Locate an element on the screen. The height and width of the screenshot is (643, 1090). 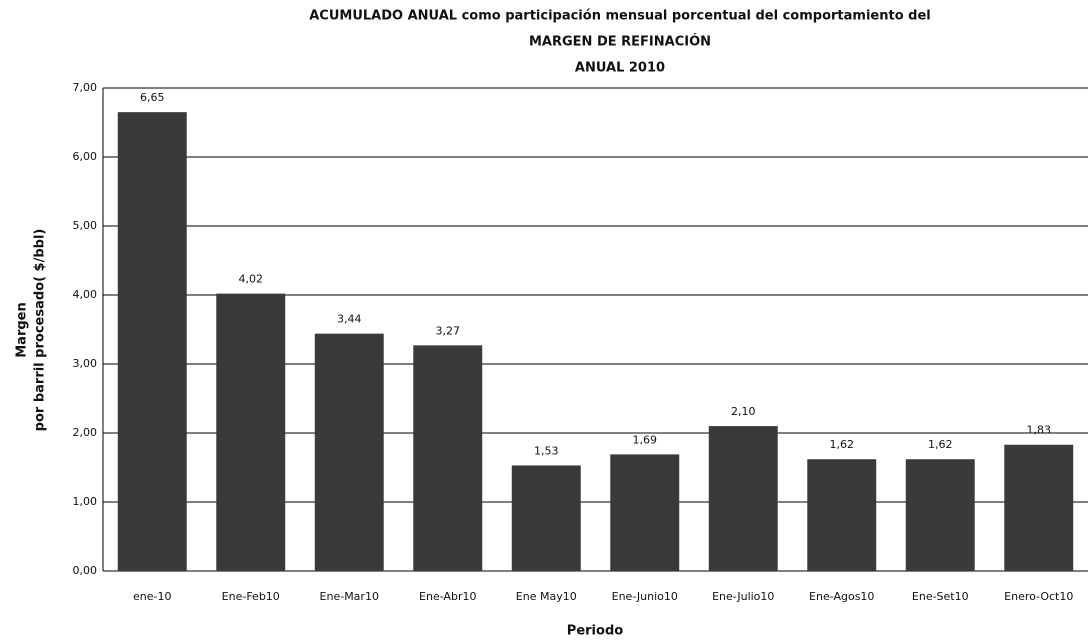
x-tick-label: Ene-Agos10 is located at coordinates (841, 596).